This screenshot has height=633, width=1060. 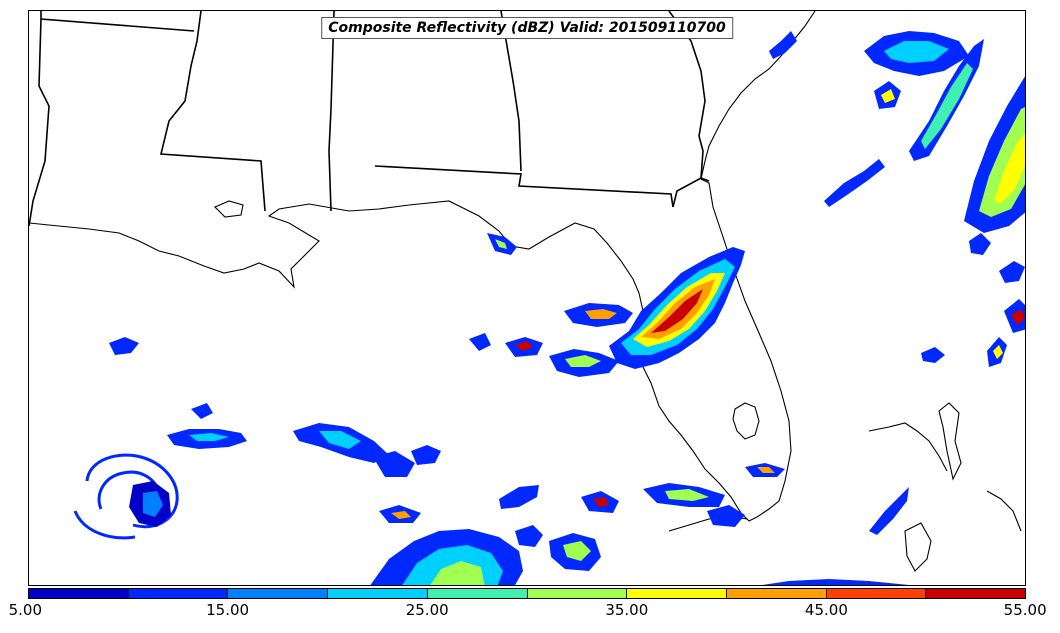 What do you see at coordinates (480, 342) in the screenshot?
I see `echo-gulf-c3` at bounding box center [480, 342].